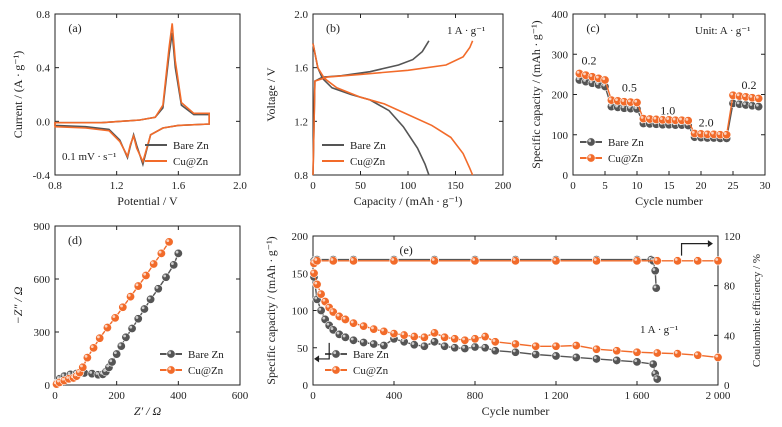 This screenshot has width=782, height=427. I want to click on data-point-c-1-11-shine, so click(648, 118).